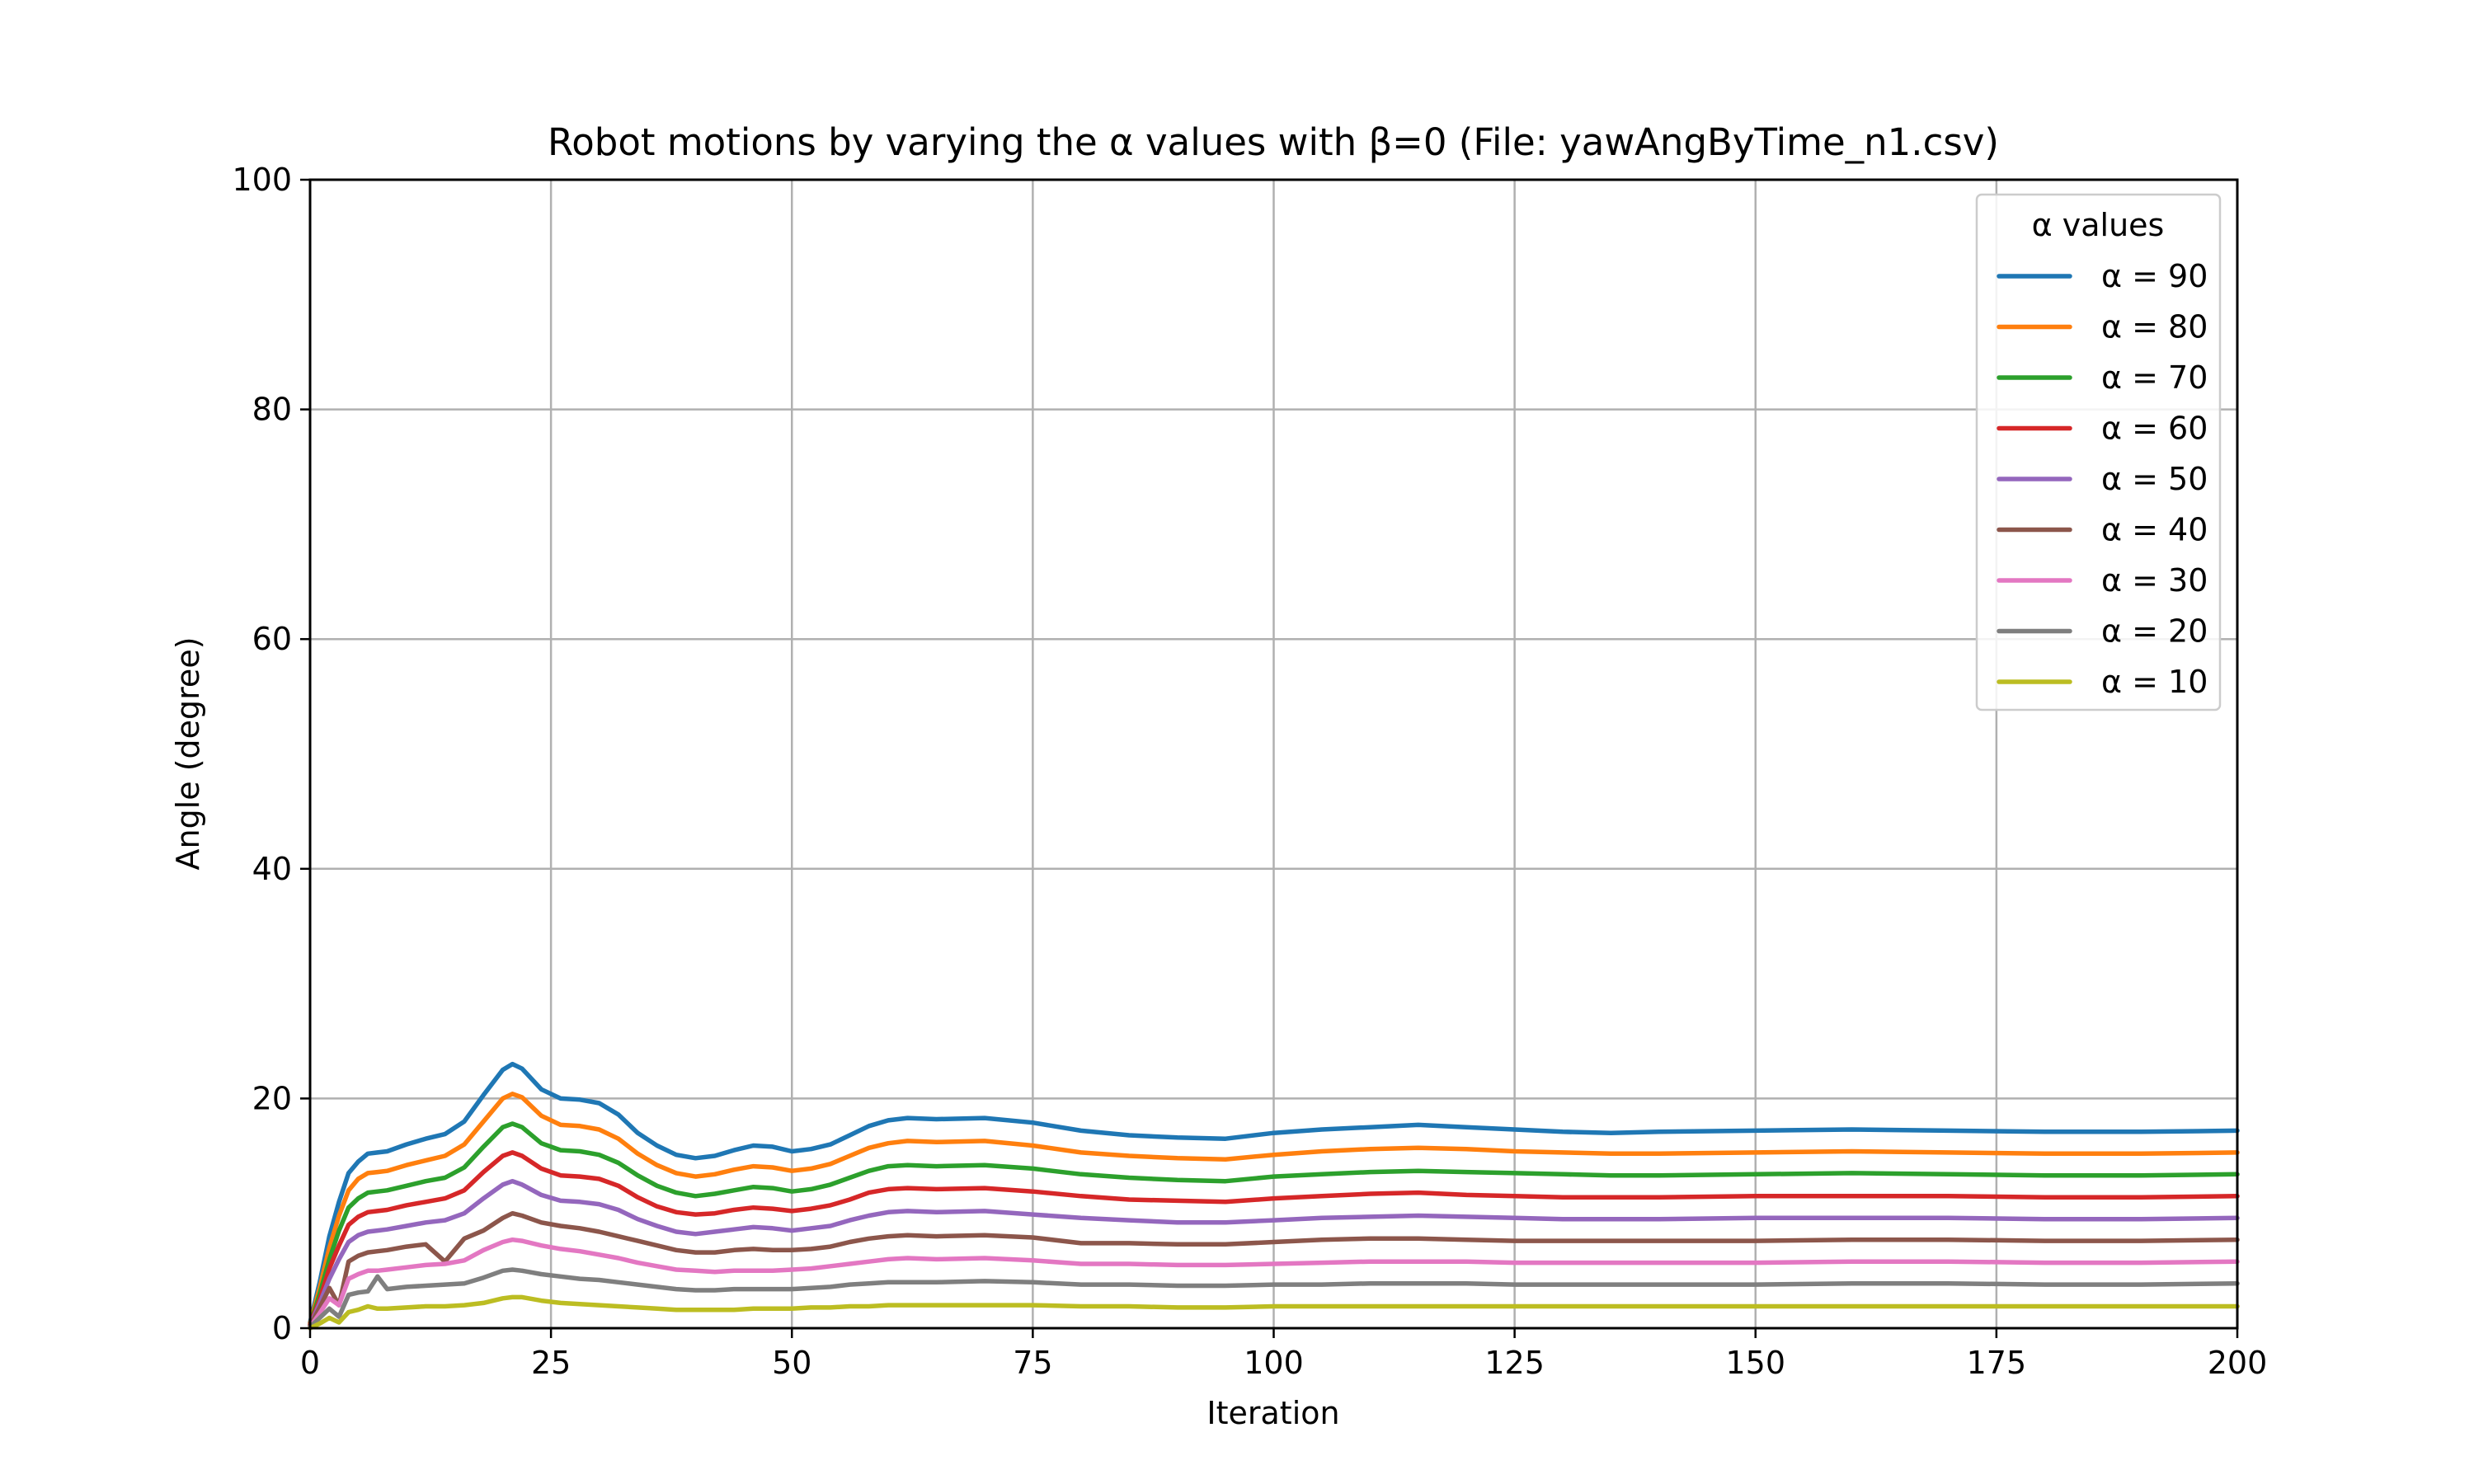 The height and width of the screenshot is (1484, 2474). Describe the element at coordinates (1514, 1363) in the screenshot. I see `x-tick-label: 125` at that location.